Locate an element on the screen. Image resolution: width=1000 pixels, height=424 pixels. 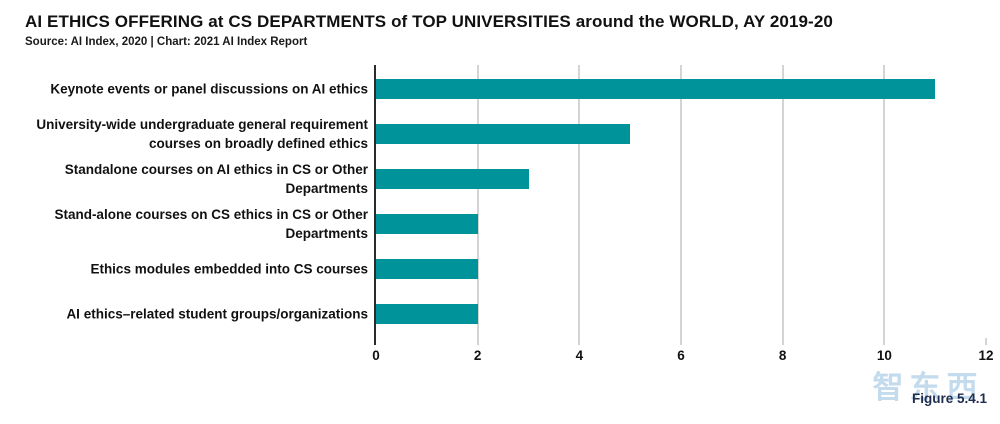
watermark-logo: 智东西 is located at coordinates (928, 387).